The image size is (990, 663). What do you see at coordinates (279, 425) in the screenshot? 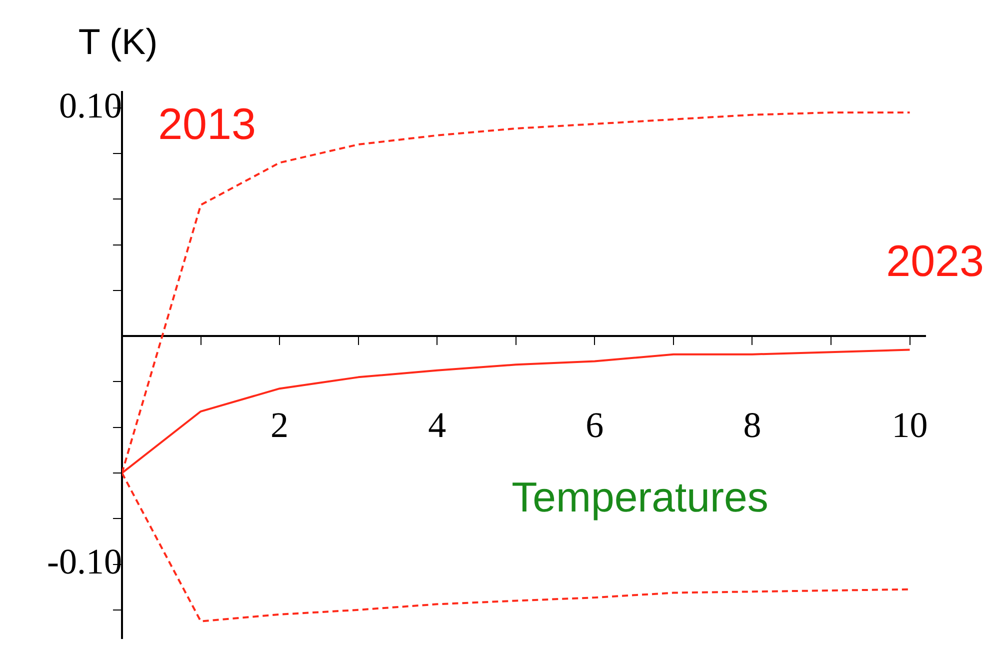
I see `x-tick-label: 2` at bounding box center [279, 425].